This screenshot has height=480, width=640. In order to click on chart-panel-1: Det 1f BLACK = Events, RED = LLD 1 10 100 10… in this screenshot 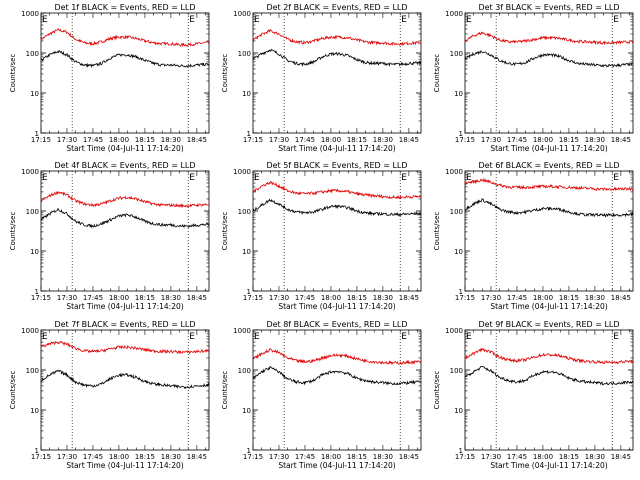, I will do `click(109, 78)`.